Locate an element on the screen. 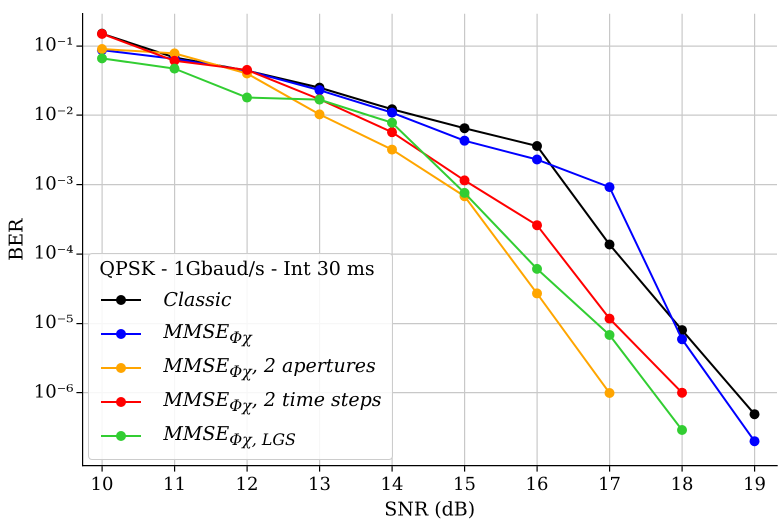 The height and width of the screenshot is (524, 782). x-axis-title: SNR (dB) is located at coordinates (430, 509).